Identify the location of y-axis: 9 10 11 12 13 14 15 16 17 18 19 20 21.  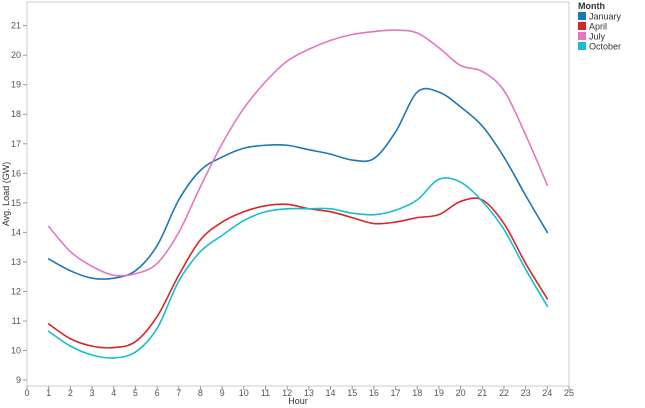
(19, 203).